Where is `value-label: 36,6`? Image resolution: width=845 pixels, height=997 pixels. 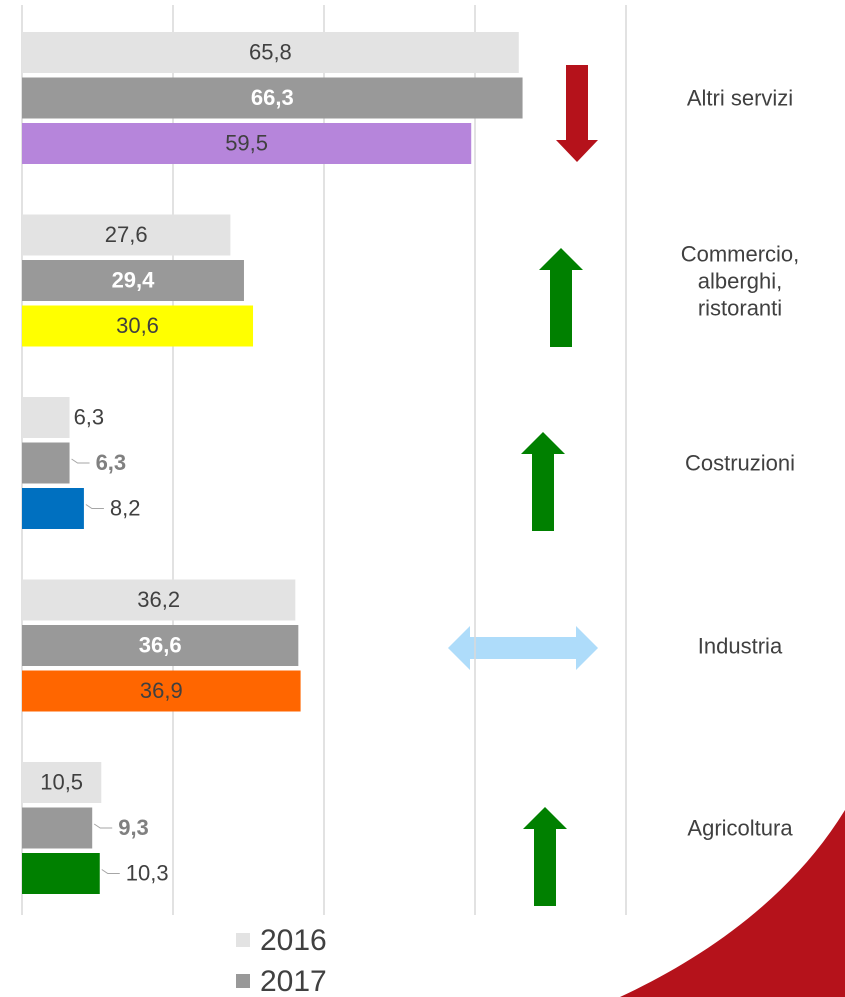 value-label: 36,6 is located at coordinates (160, 644).